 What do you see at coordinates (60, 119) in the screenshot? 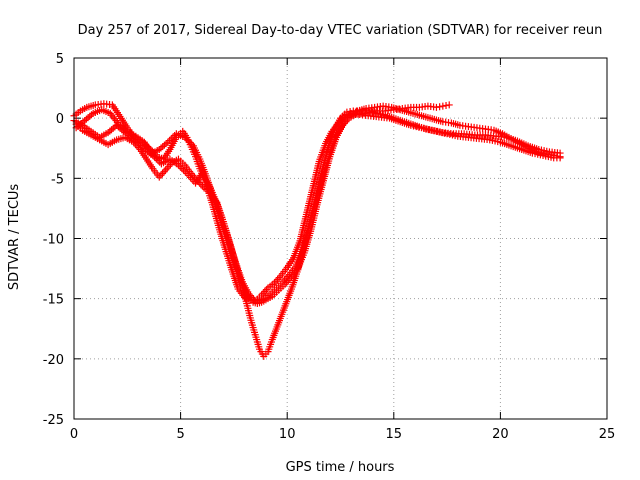
I see `y-tick-label: 0` at bounding box center [60, 119].